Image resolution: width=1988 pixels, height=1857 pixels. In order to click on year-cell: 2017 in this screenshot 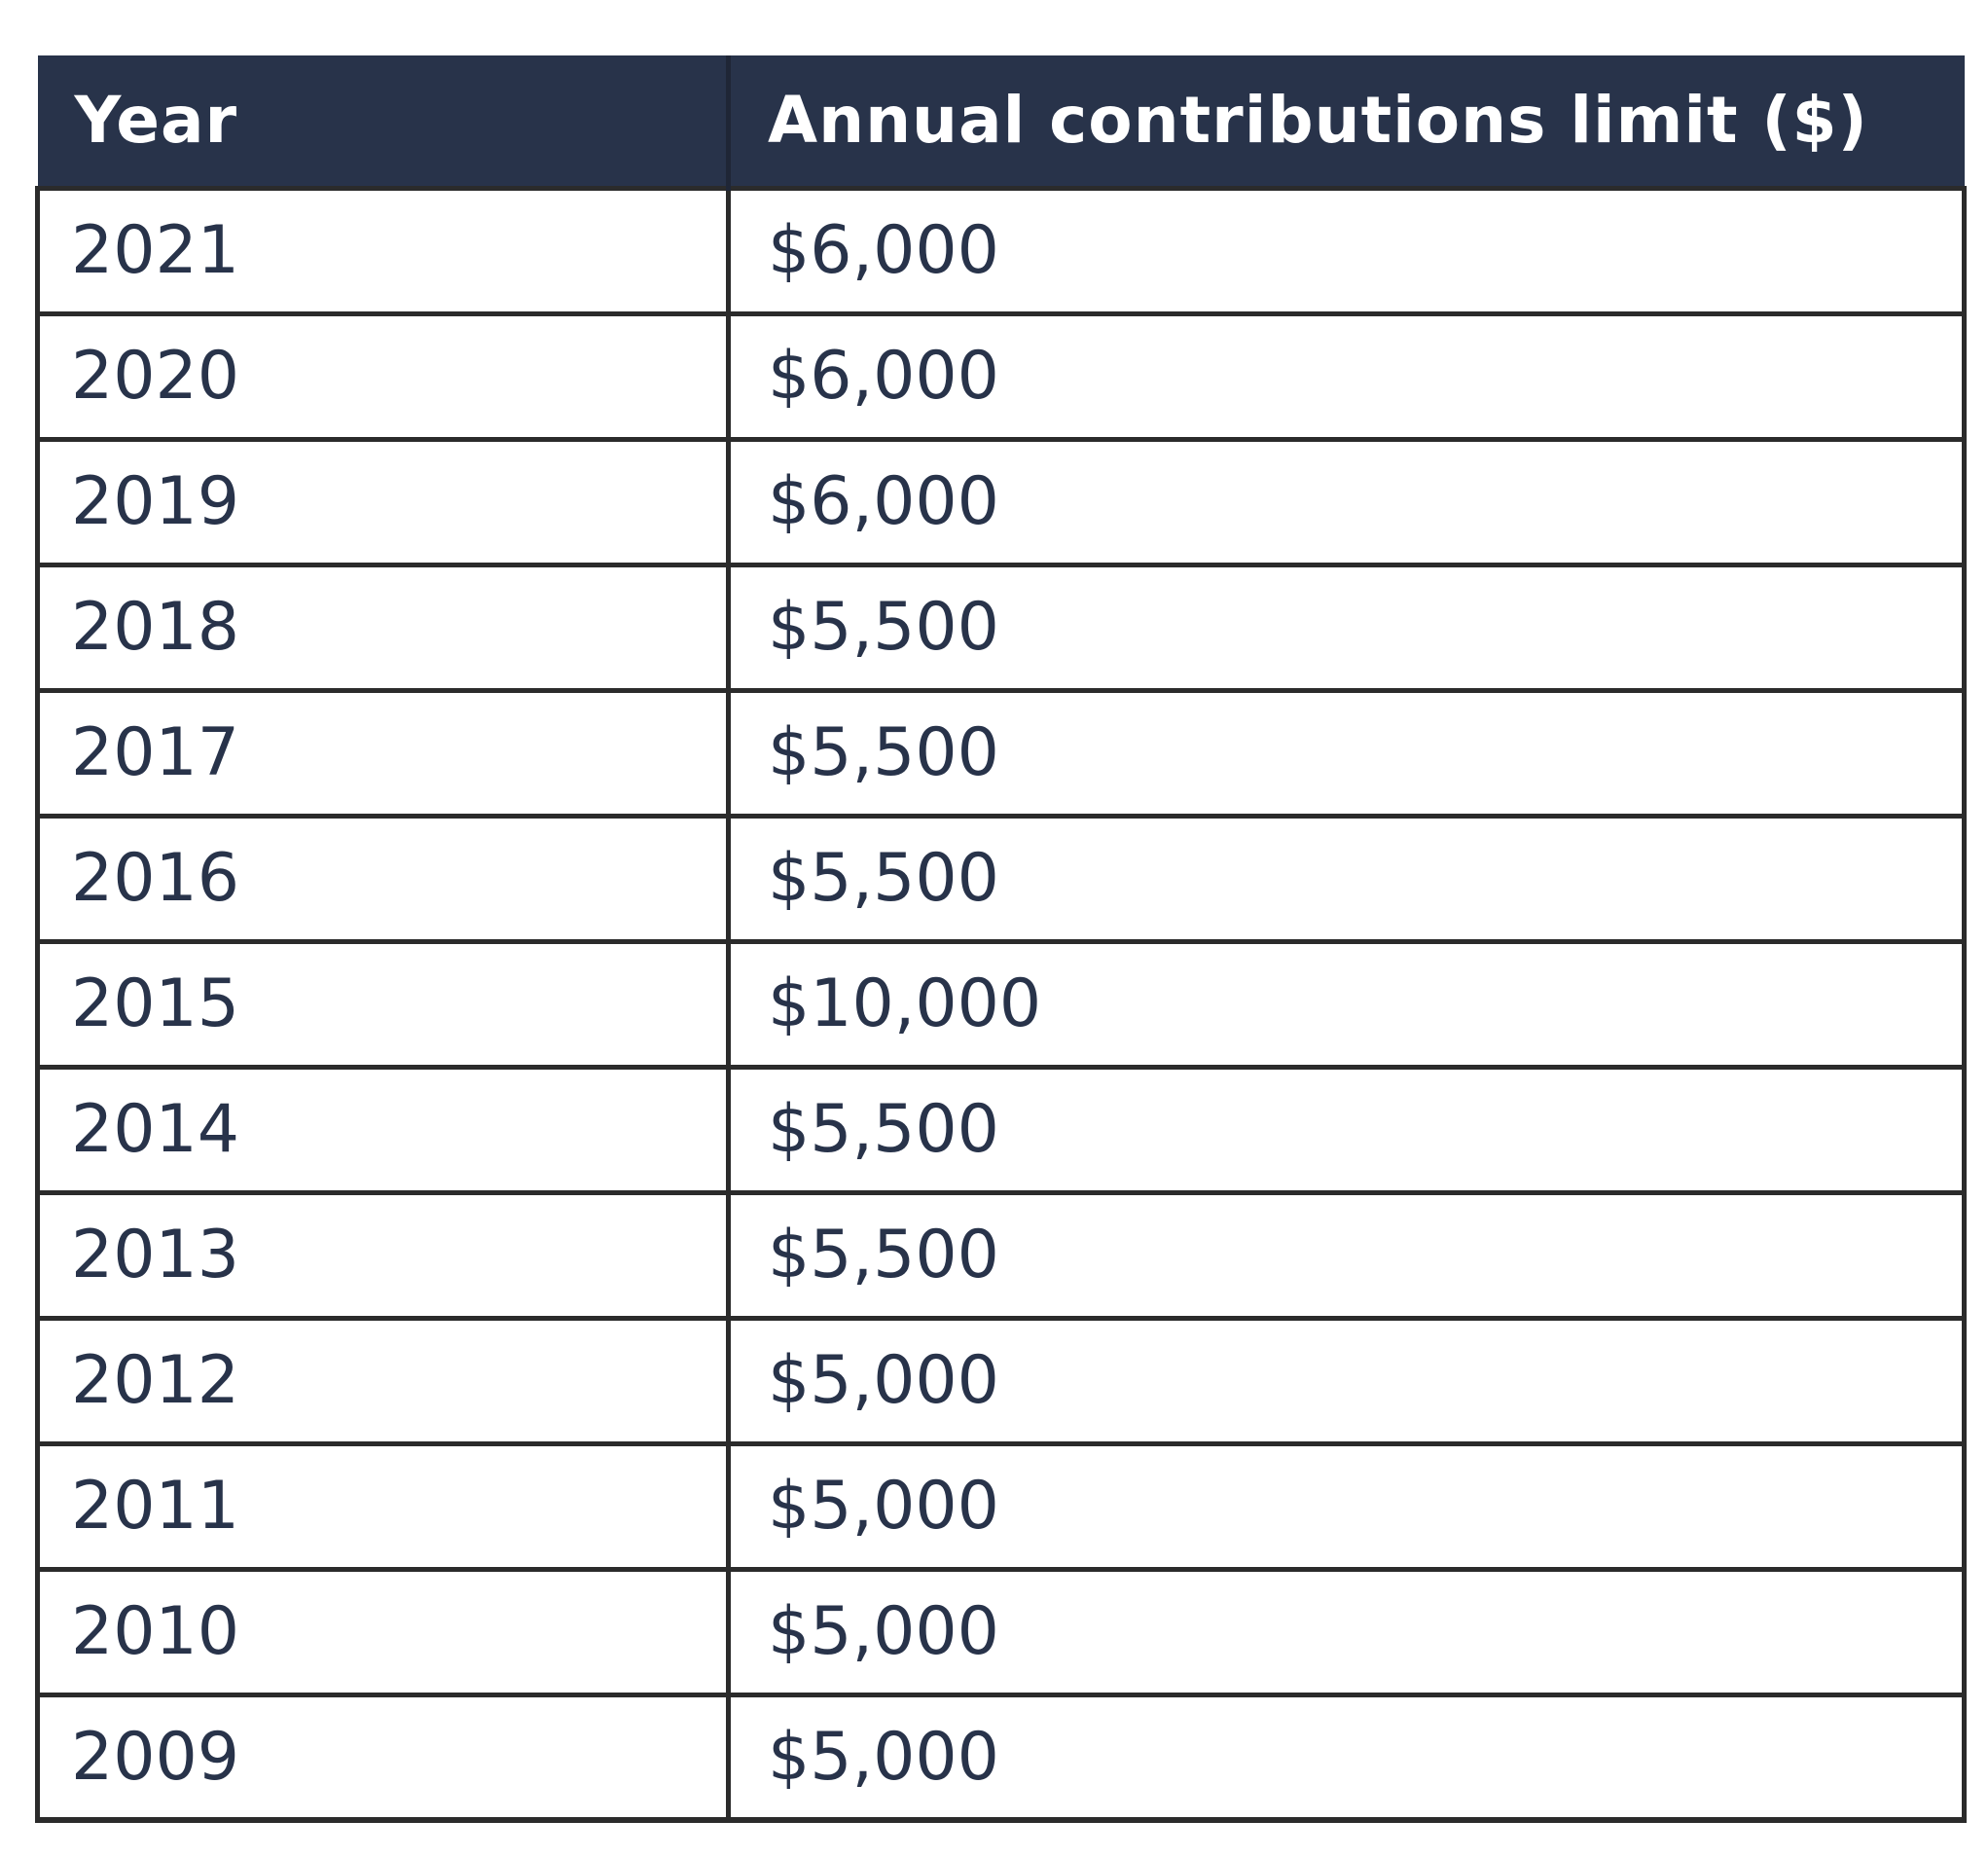, I will do `click(383, 751)`.